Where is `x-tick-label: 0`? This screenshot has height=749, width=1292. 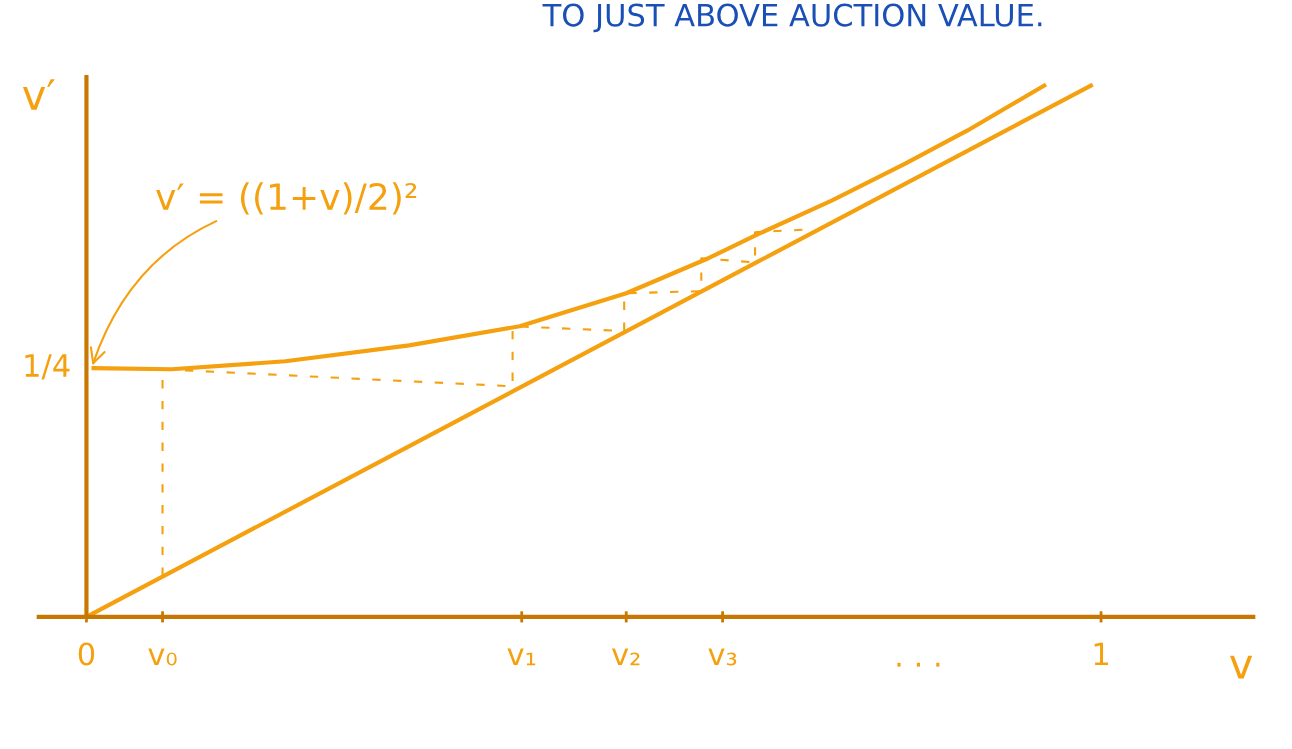 x-tick-label: 0 is located at coordinates (86, 654).